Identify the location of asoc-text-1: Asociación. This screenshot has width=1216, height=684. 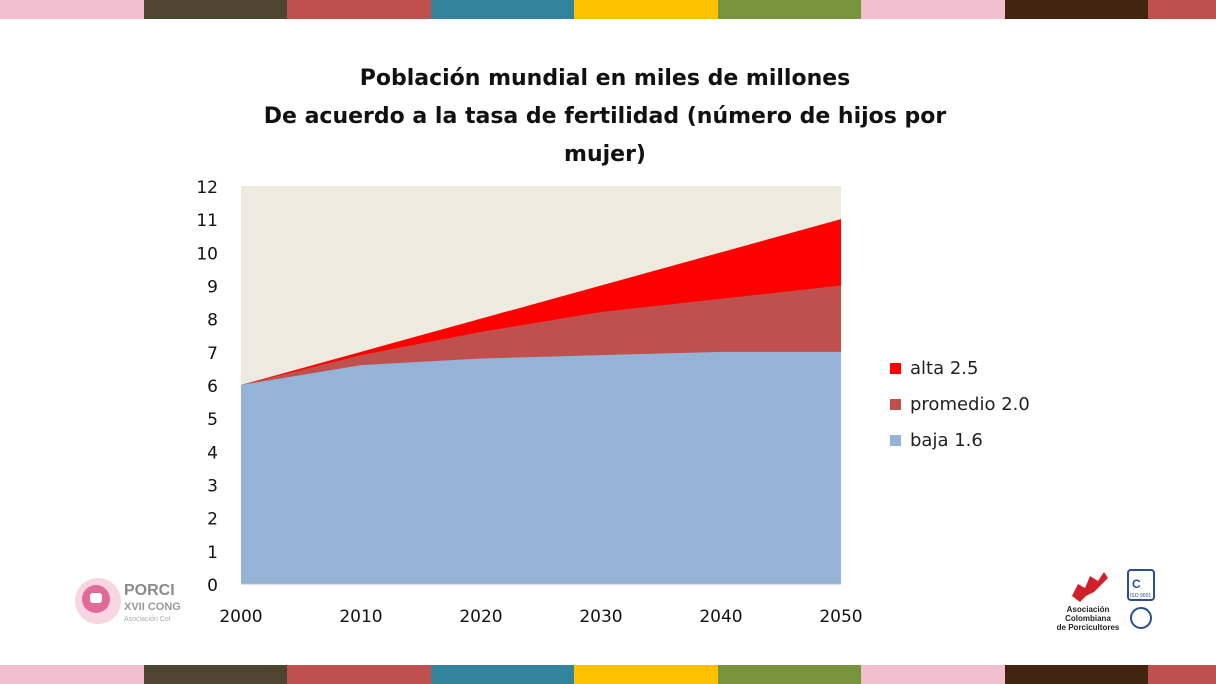
(1088, 609).